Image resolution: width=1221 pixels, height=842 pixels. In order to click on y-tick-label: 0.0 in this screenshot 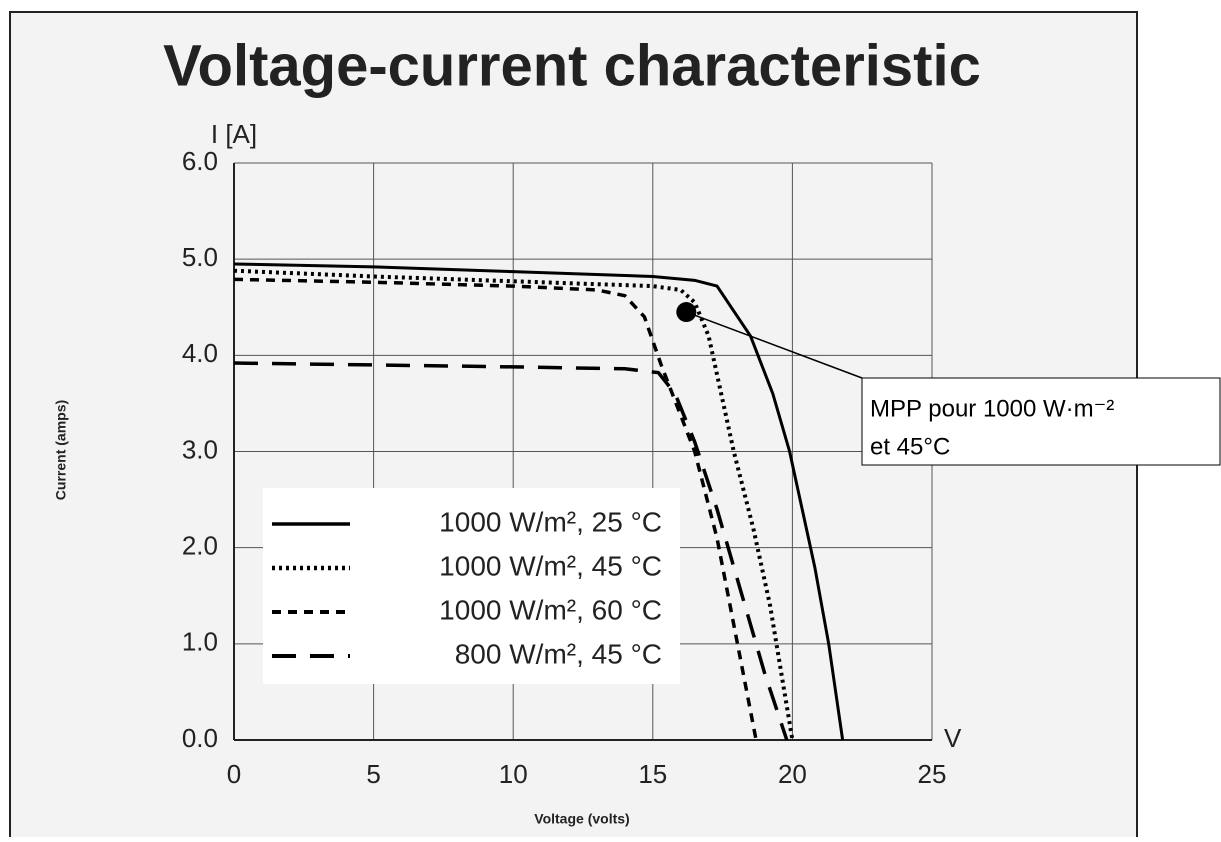, I will do `click(200, 738)`.